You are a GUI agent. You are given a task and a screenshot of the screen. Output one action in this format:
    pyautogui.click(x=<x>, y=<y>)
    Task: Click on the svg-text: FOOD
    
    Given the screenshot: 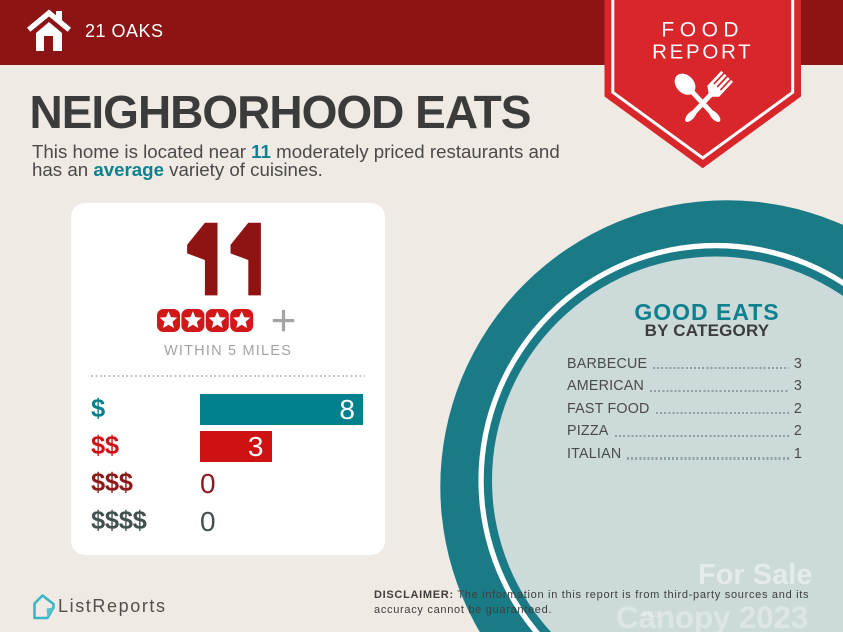 What is the action you would take?
    pyautogui.click(x=702, y=30)
    